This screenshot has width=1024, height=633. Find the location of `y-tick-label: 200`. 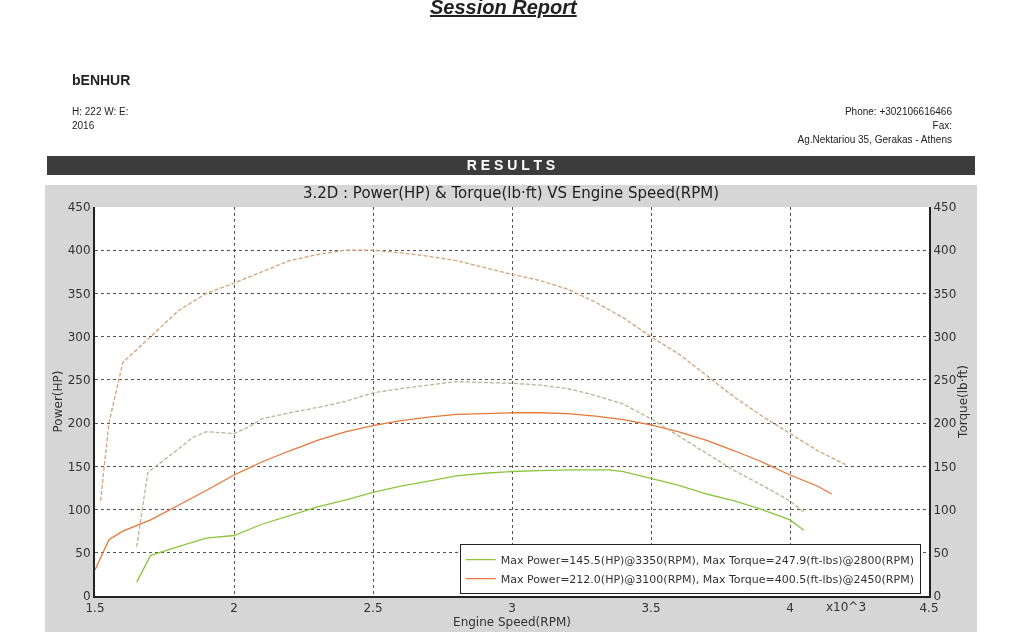

y-tick-label: 200 is located at coordinates (79, 423).